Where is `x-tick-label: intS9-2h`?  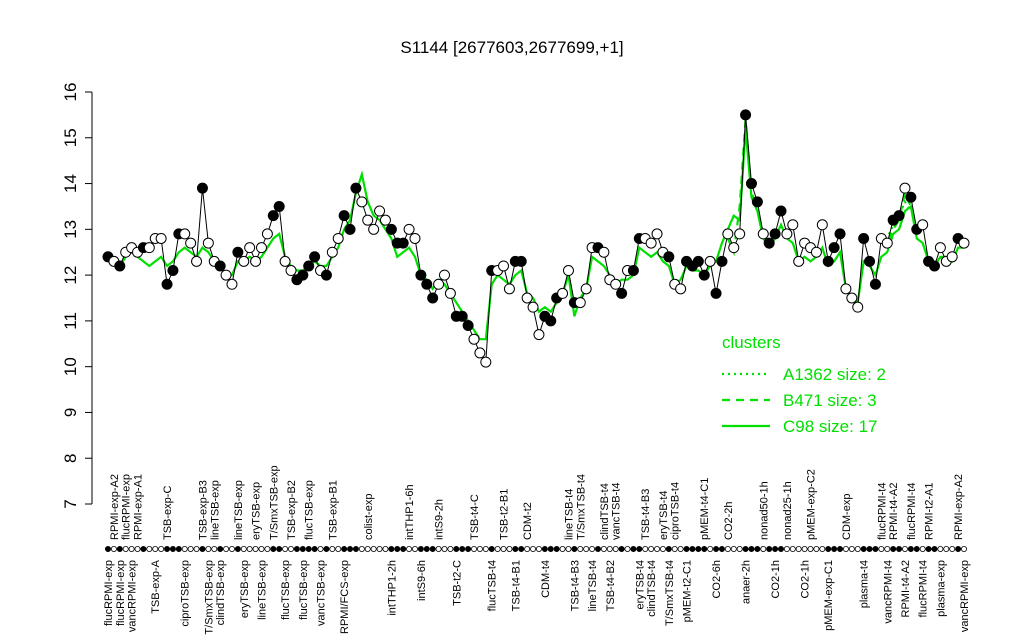 x-tick-label: intS9-2h is located at coordinates (440, 519).